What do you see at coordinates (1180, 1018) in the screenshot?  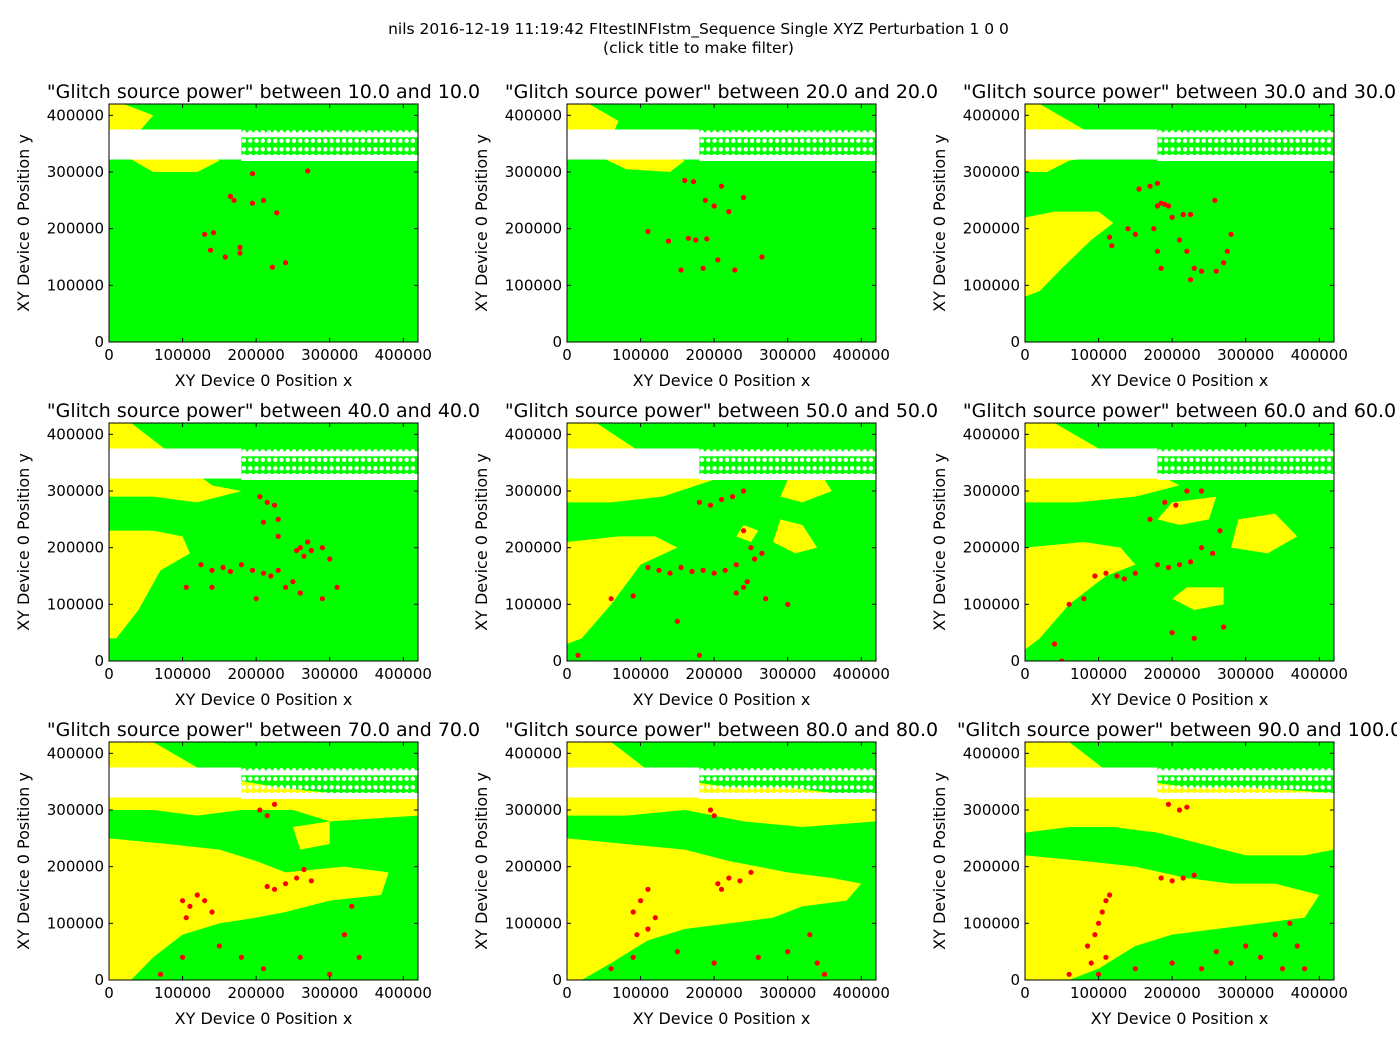 I see `x-axis-label: XY Device 0 Position x` at bounding box center [1180, 1018].